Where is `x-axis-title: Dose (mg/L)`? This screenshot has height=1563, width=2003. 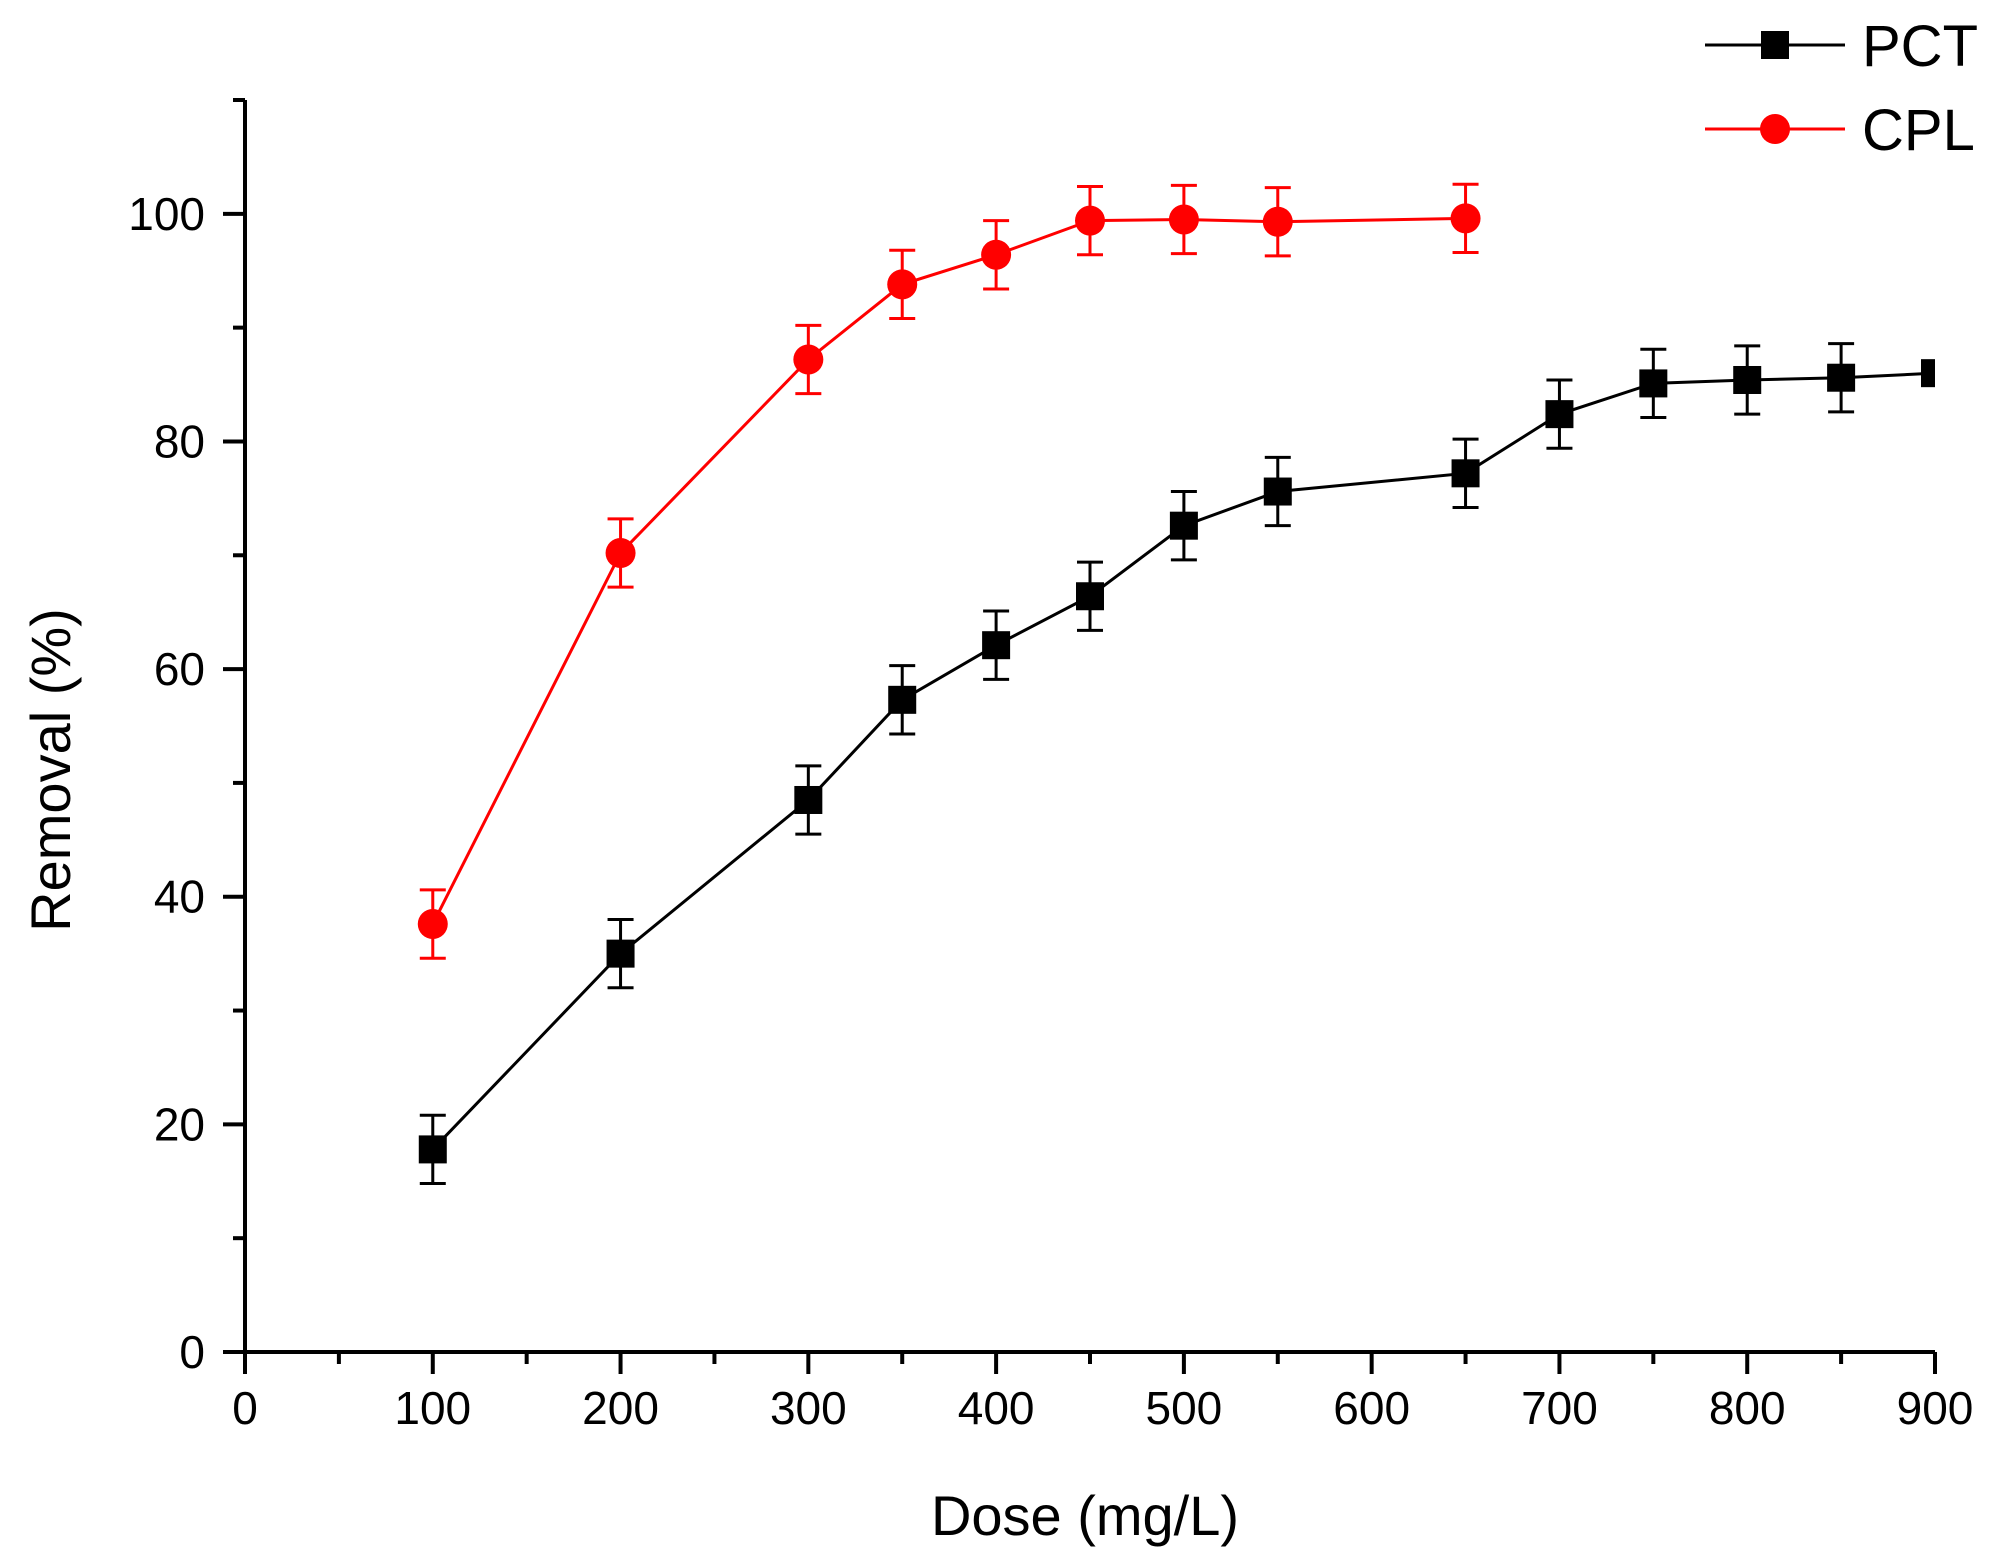
x-axis-title: Dose (mg/L) is located at coordinates (1085, 1515).